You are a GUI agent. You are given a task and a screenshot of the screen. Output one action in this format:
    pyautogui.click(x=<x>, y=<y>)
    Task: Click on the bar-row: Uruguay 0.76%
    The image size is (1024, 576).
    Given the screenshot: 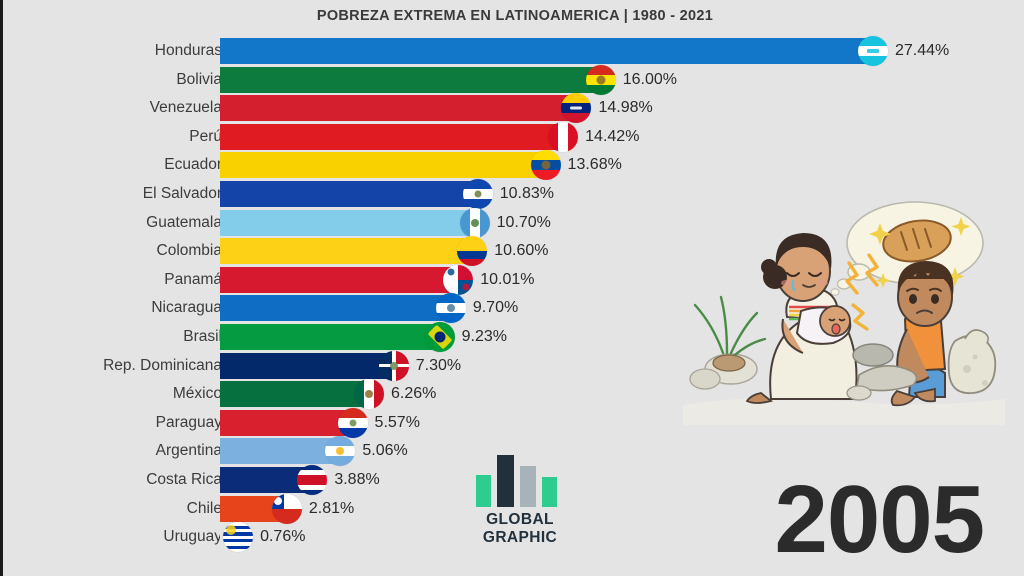 What is the action you would take?
    pyautogui.click(x=513, y=537)
    